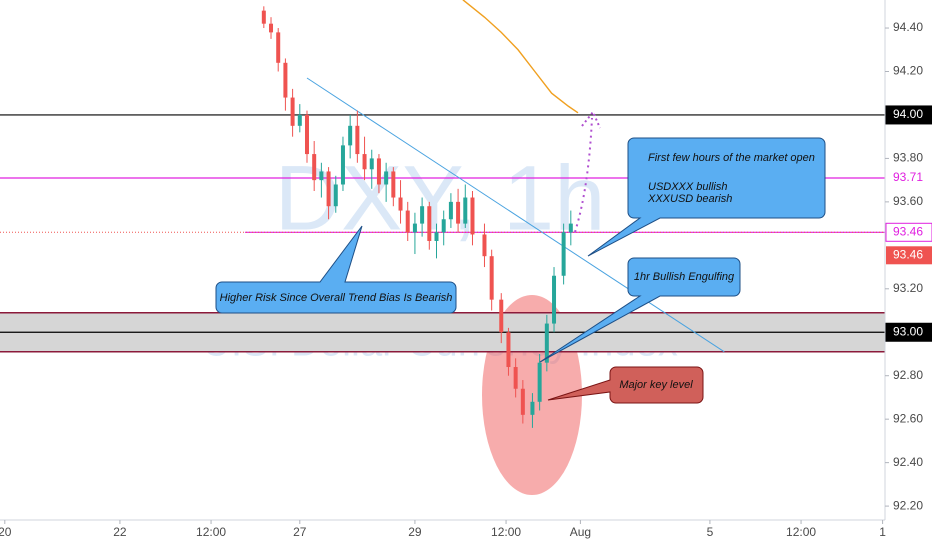 The image size is (932, 550). I want to click on y-tick-label: 94.20, so click(908, 71).